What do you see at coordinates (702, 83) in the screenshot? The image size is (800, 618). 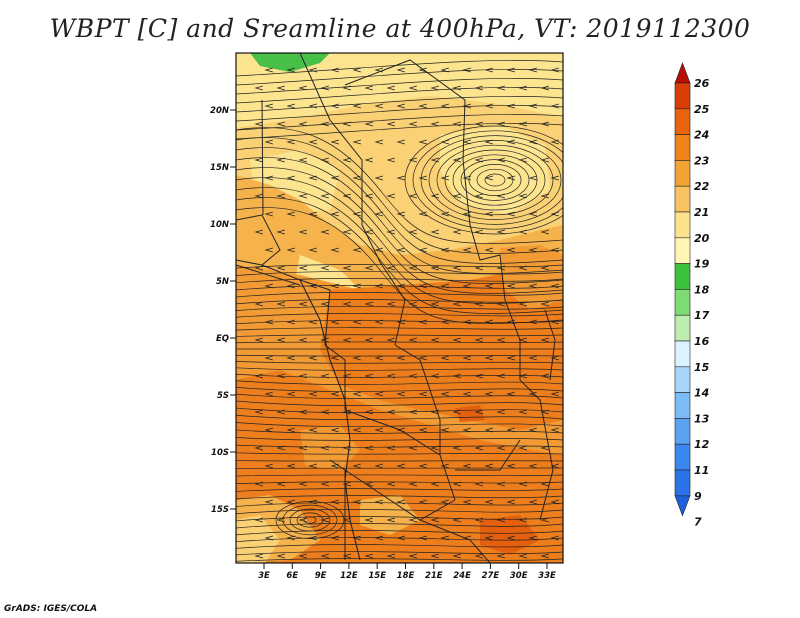 I see `colorbar-label: 26` at bounding box center [702, 83].